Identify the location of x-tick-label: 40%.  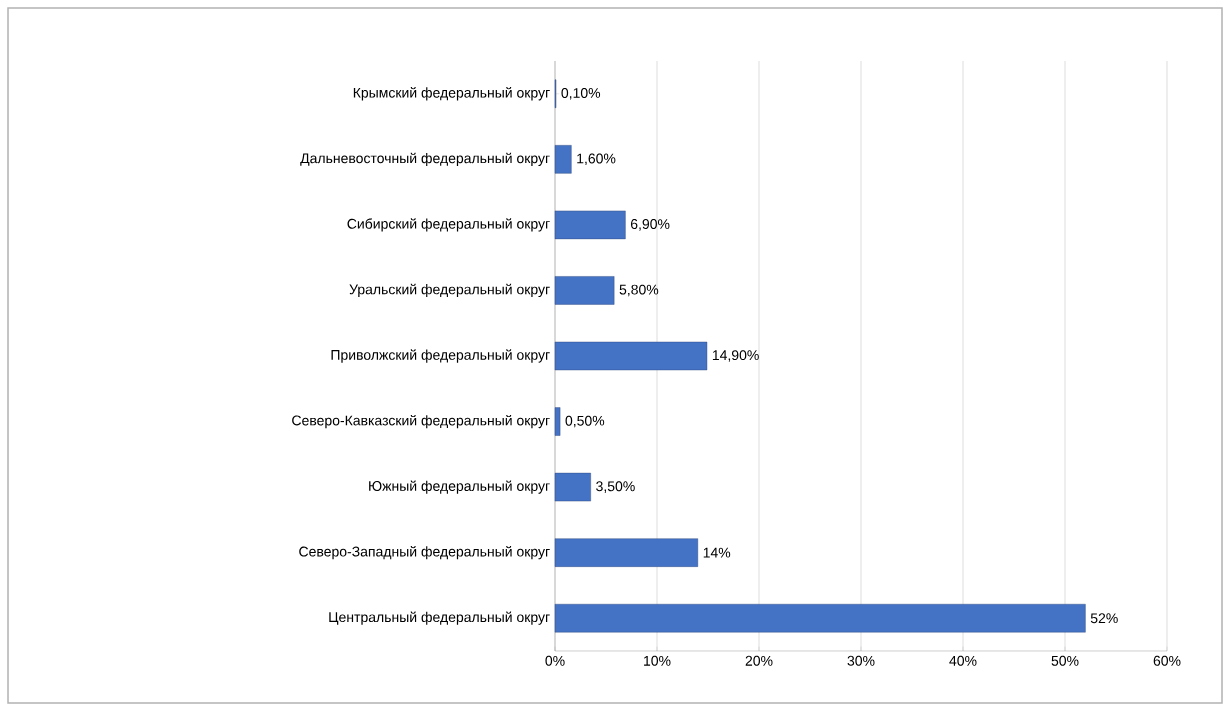
(963, 660).